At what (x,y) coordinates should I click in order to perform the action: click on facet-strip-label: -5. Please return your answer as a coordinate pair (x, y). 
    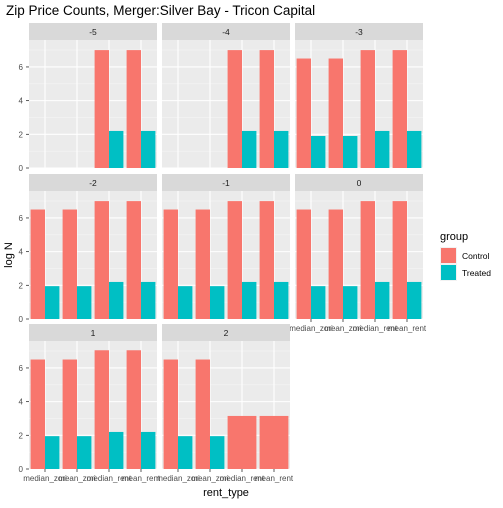
    Looking at the image, I should click on (93, 32).